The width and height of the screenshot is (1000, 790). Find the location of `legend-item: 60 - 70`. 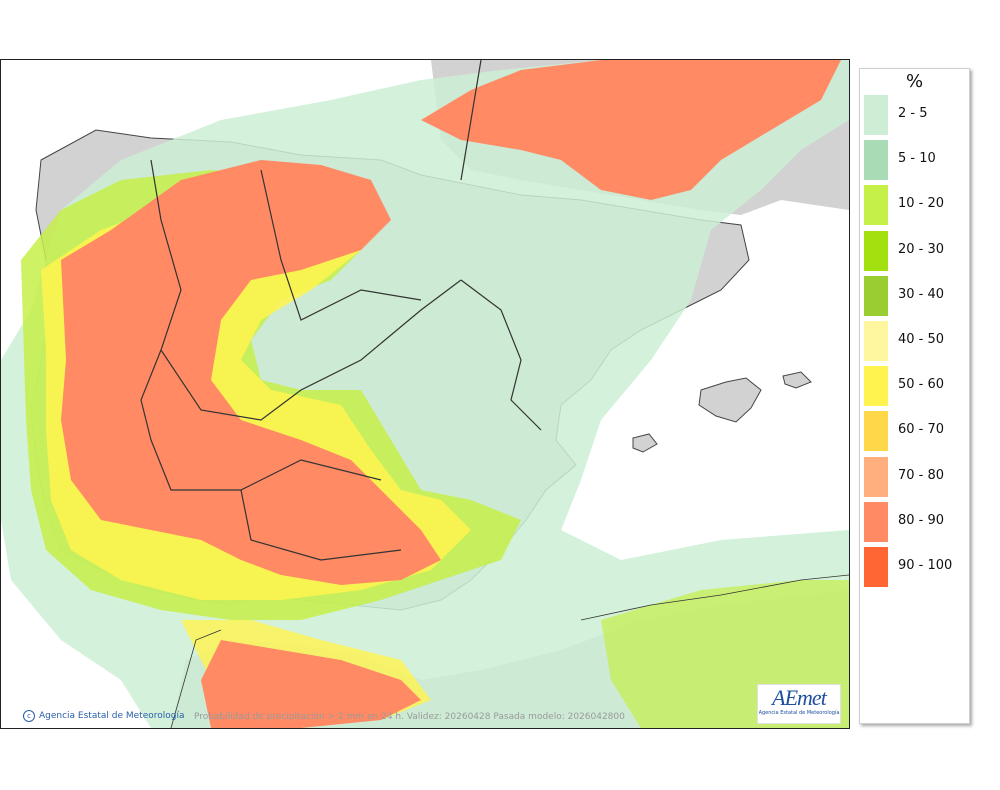

legend-item: 60 - 70 is located at coordinates (914, 431).